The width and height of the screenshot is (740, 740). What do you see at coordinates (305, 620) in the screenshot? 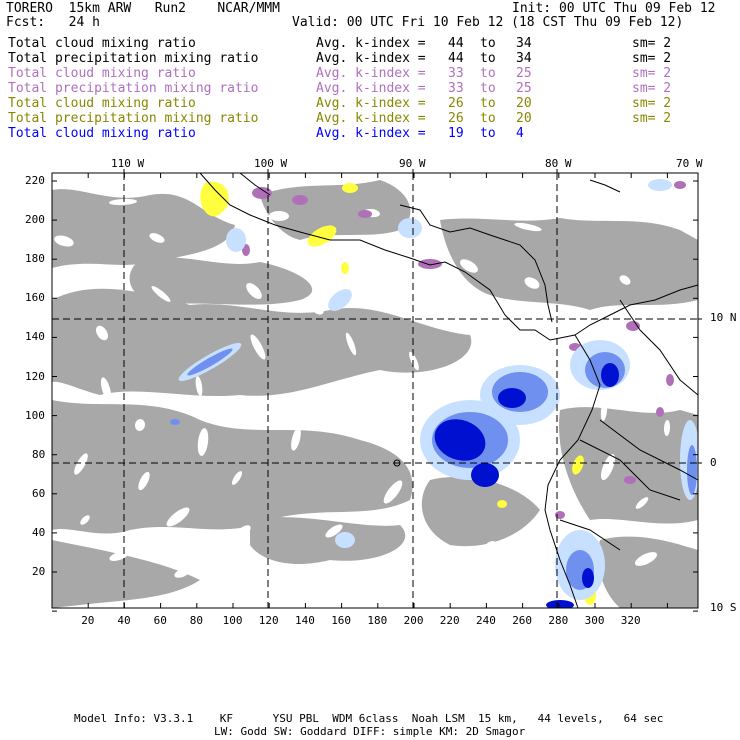
I see `x-tick-label: 140` at bounding box center [305, 620].